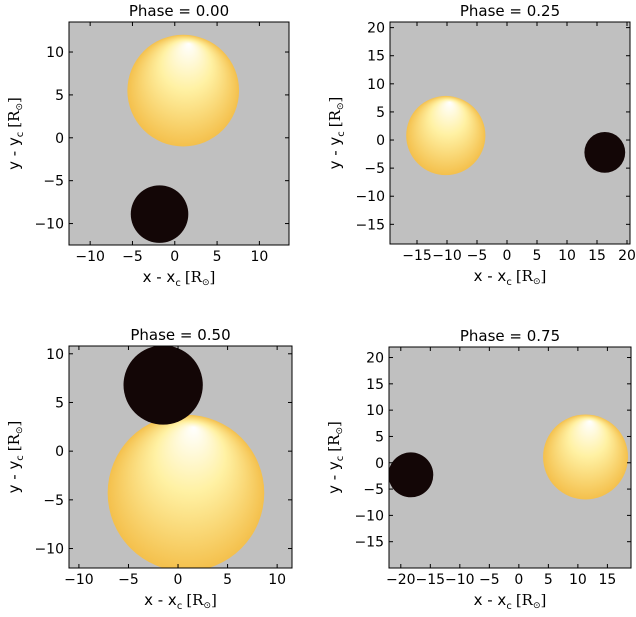 The image size is (636, 617). I want to click on y-axis-unit-close: ], so click(14, 100).